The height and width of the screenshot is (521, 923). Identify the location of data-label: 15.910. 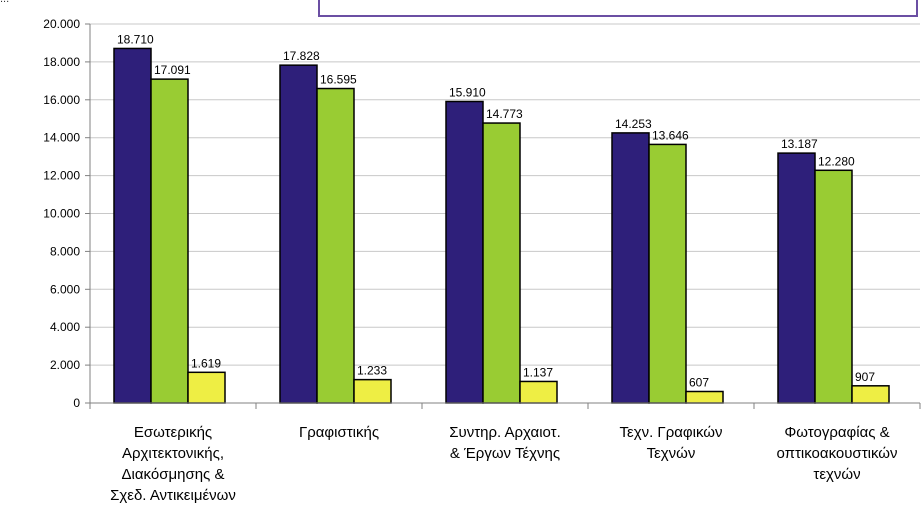
(467, 93).